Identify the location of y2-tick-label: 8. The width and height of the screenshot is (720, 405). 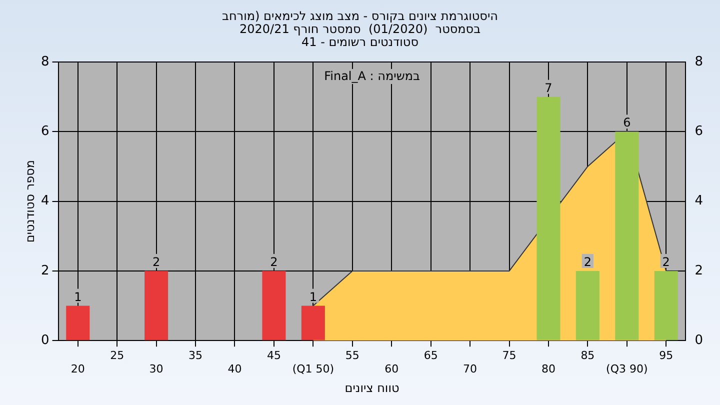
(699, 62).